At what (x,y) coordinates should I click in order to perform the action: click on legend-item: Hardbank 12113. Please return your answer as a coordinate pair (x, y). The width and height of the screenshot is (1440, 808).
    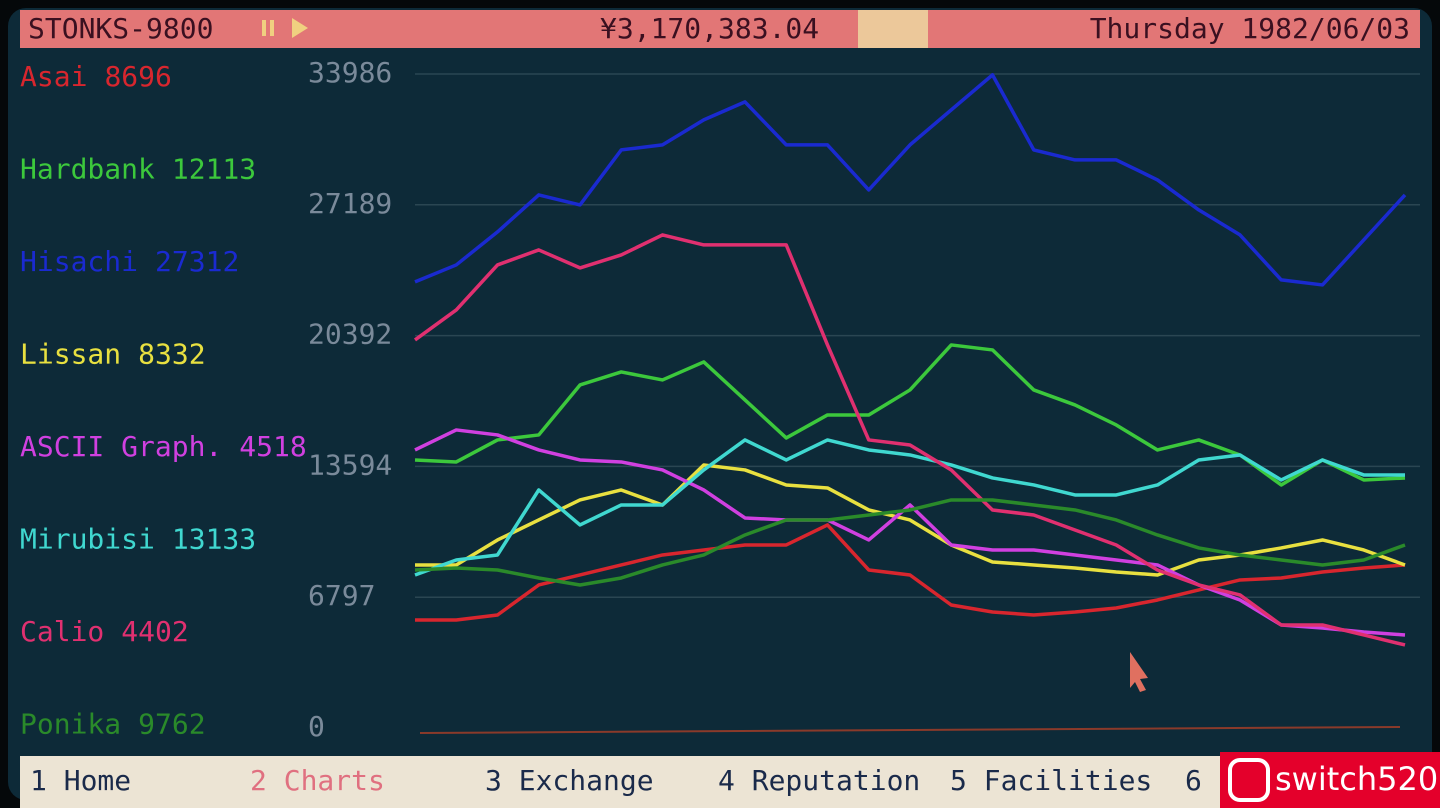
    Looking at the image, I should click on (138, 169).